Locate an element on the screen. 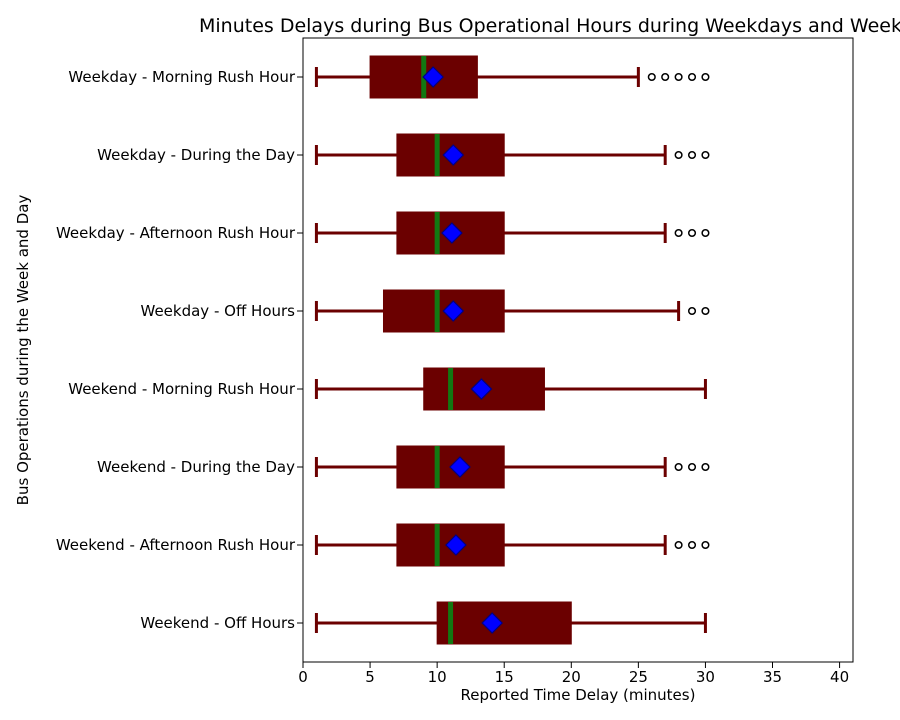 Image resolution: width=900 pixels, height=720 pixels. x-tick-label: 10 is located at coordinates (437, 677).